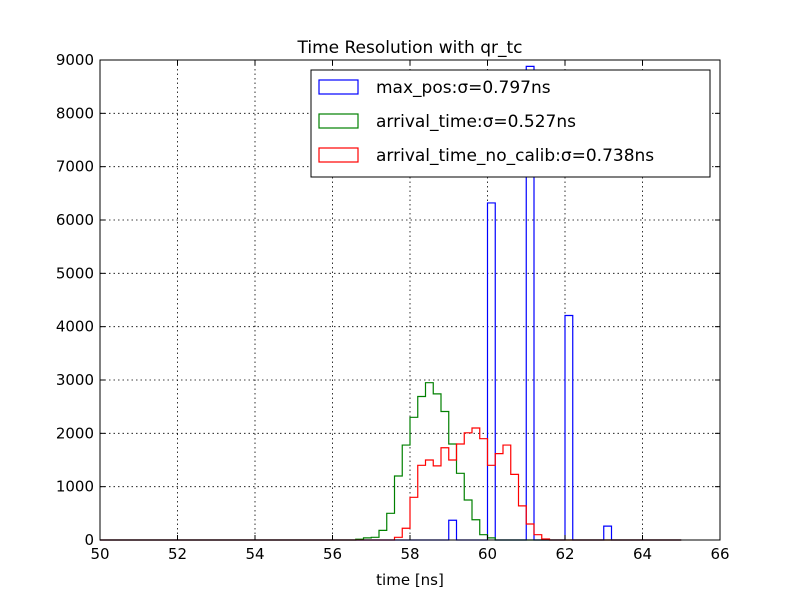 The width and height of the screenshot is (800, 604). I want to click on x-tick-label: 54, so click(254, 554).